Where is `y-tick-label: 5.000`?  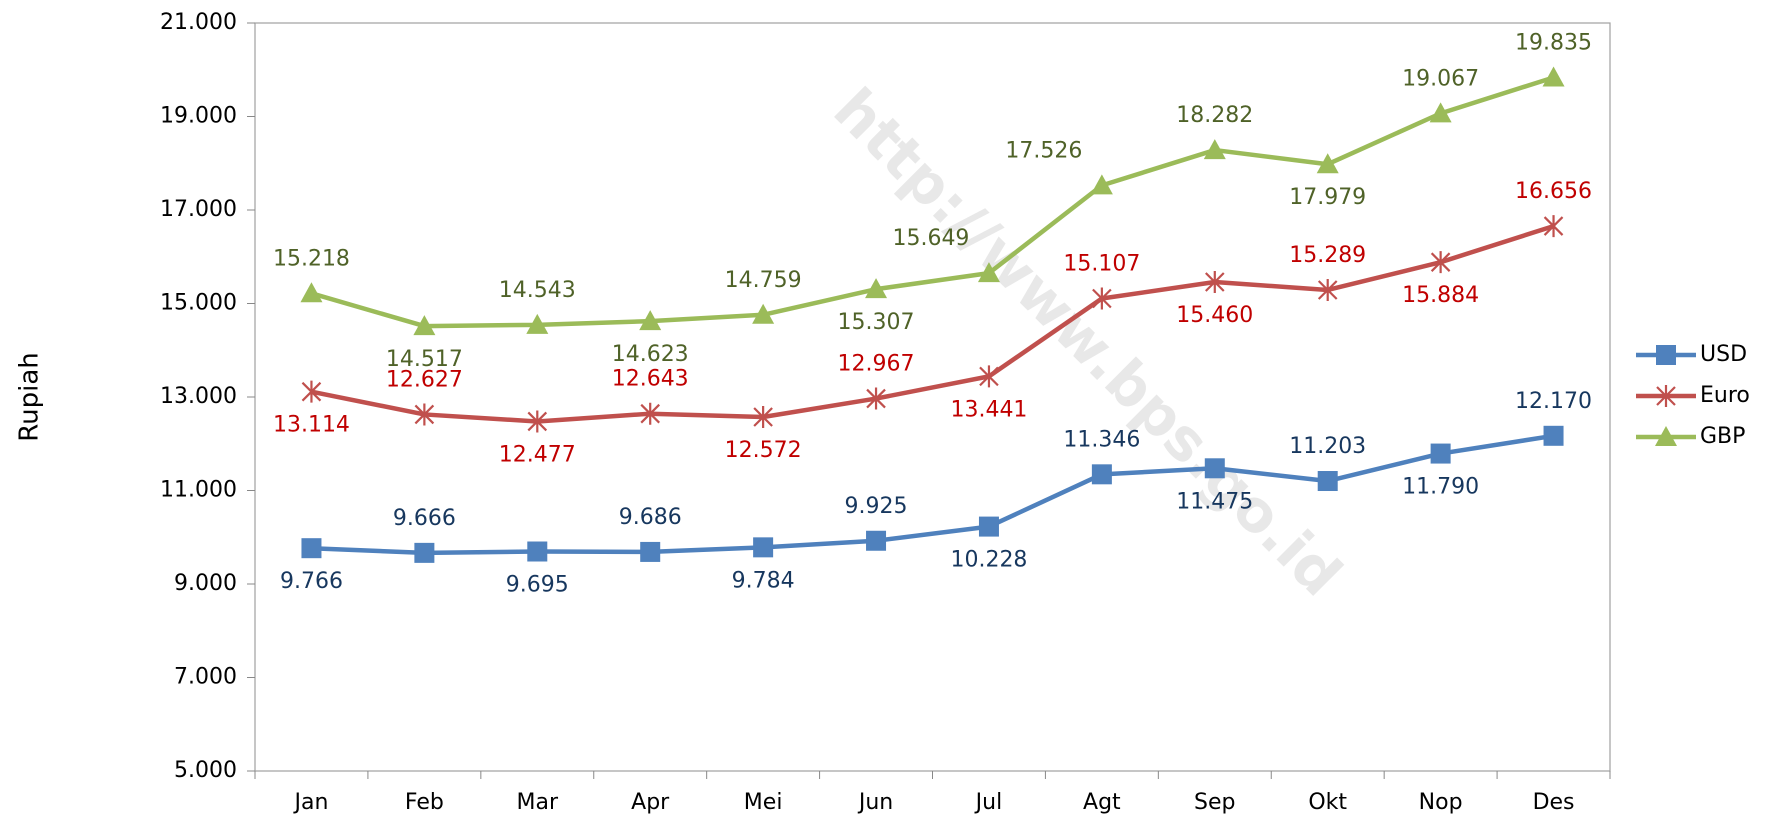
y-tick-label: 5.000 is located at coordinates (205, 770).